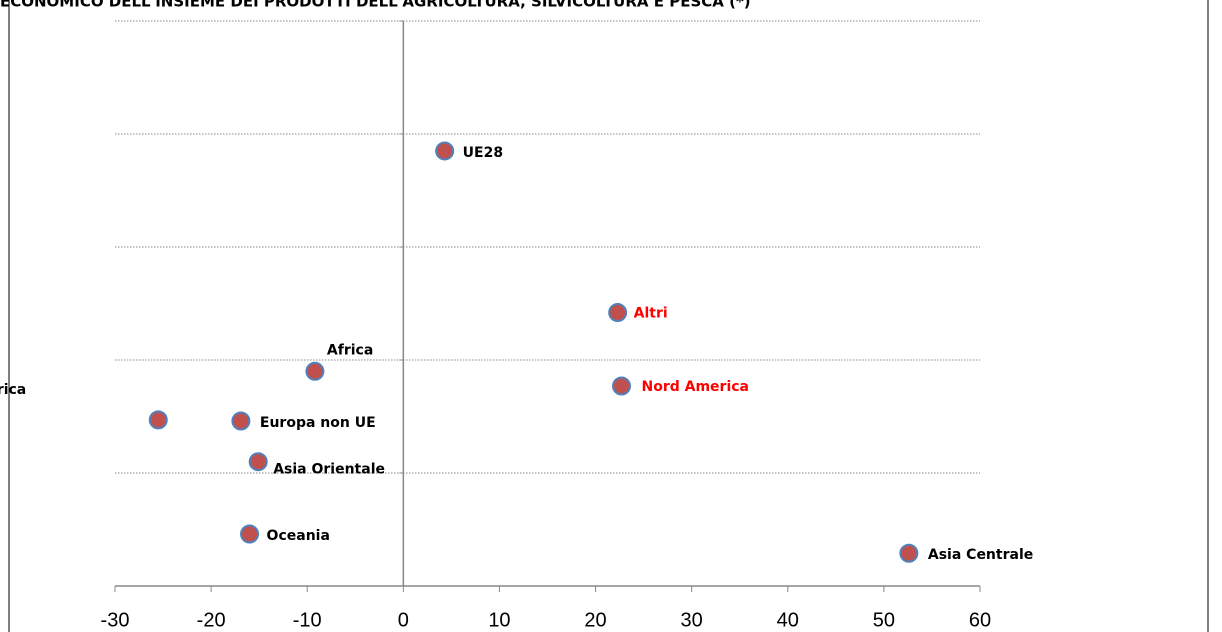 Image resolution: width=1222 pixels, height=632 pixels. Describe the element at coordinates (307, 620) in the screenshot. I see `x-tick-label: -10` at that location.